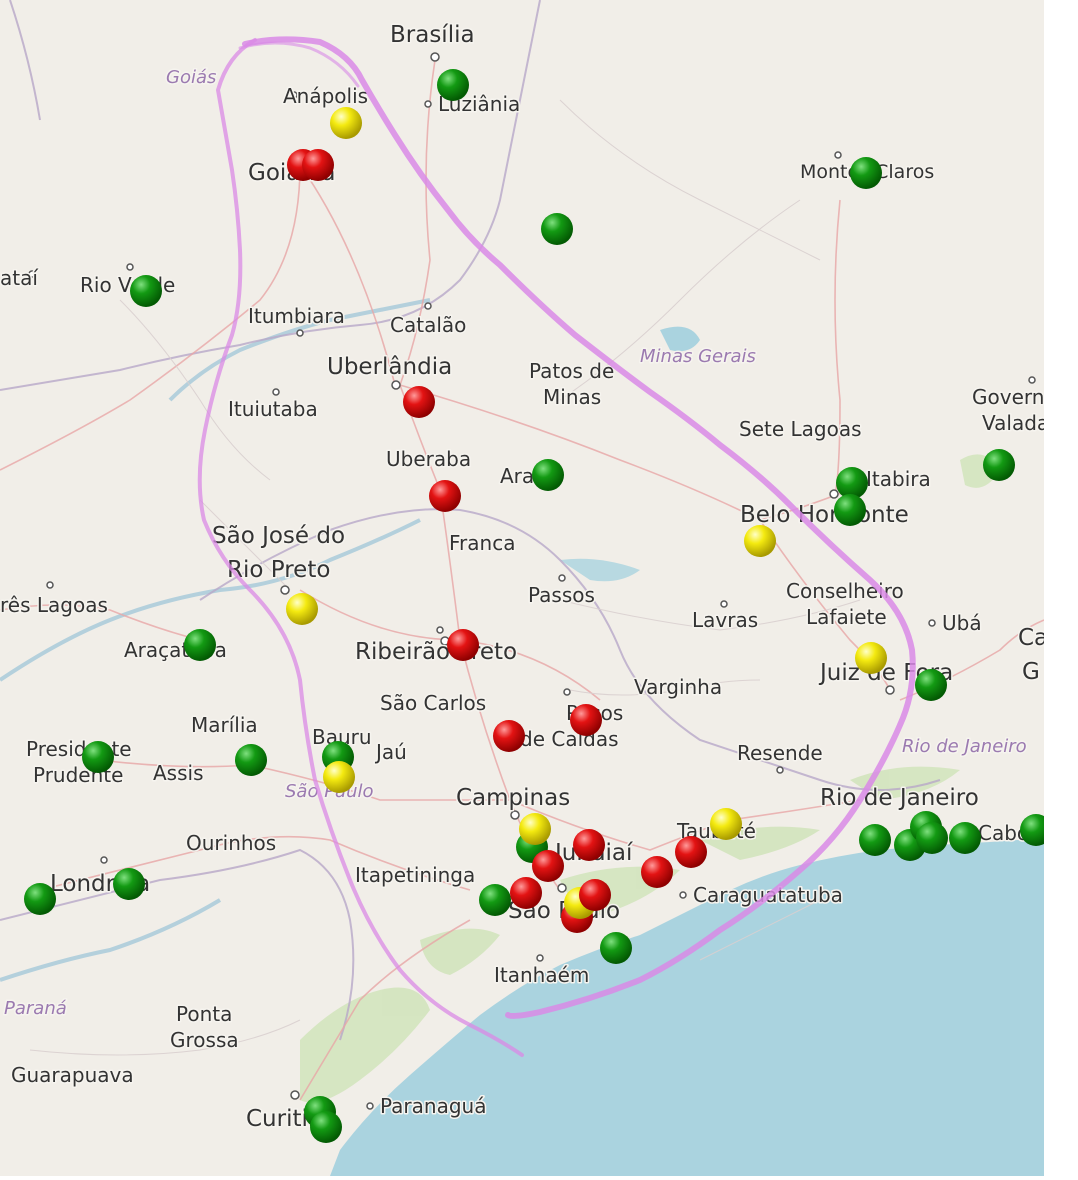 The image size is (1078, 1180). What do you see at coordinates (396, 385) in the screenshot?
I see `uberlandia-dot` at bounding box center [396, 385].